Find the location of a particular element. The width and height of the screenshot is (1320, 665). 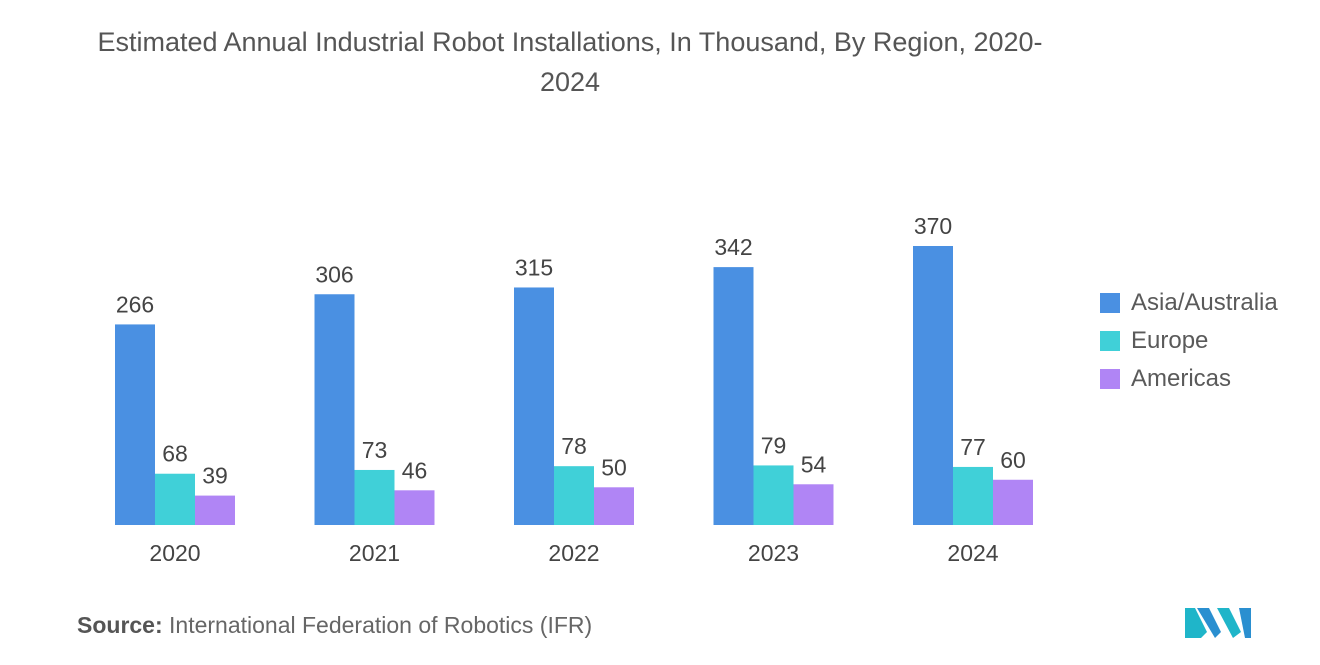

bar-asia-2024 is located at coordinates (933, 385).